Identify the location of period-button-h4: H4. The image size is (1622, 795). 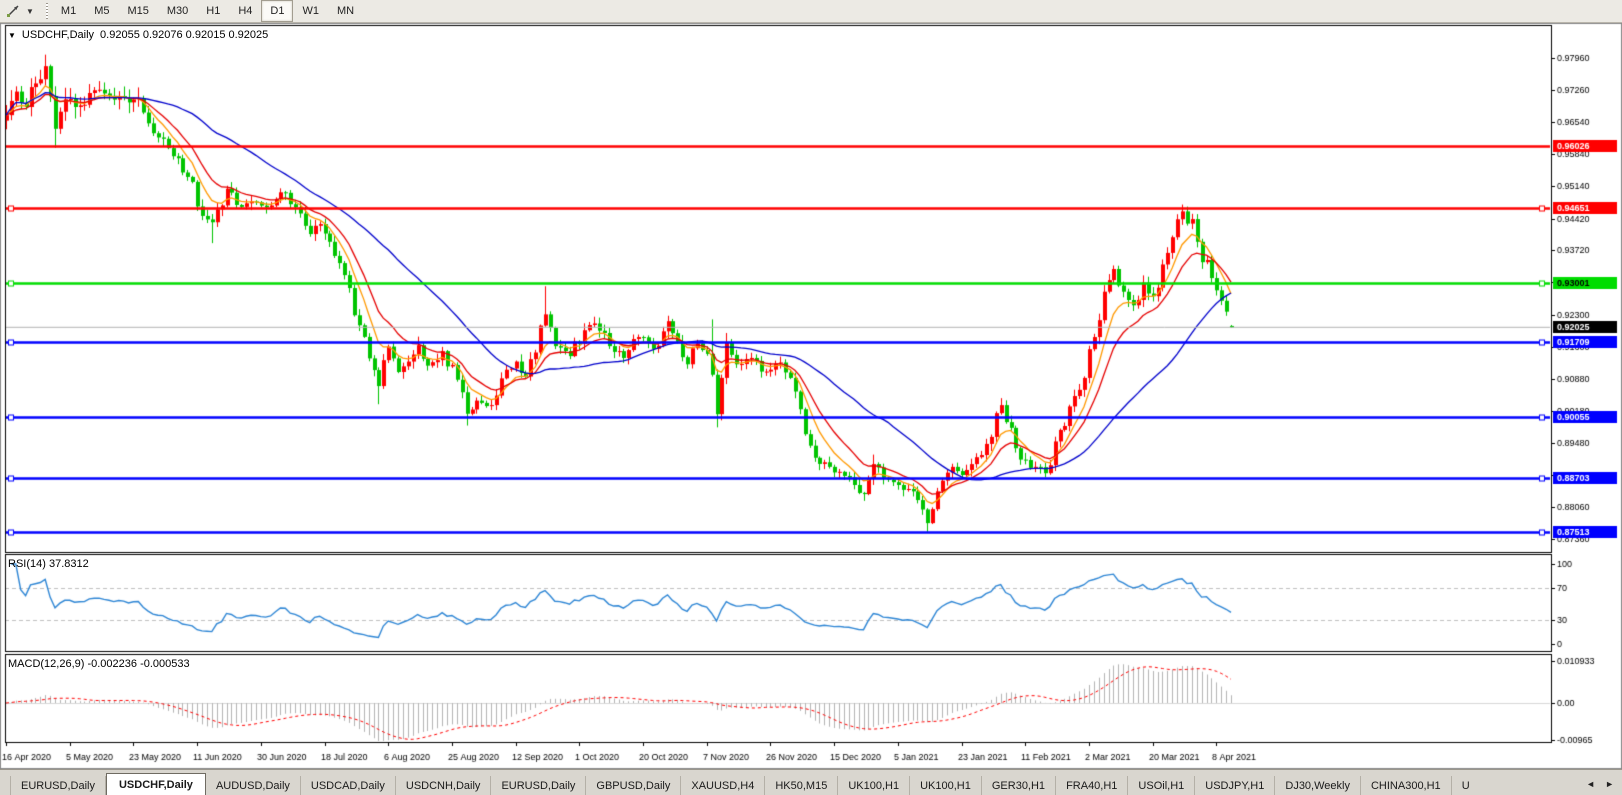
(245, 11).